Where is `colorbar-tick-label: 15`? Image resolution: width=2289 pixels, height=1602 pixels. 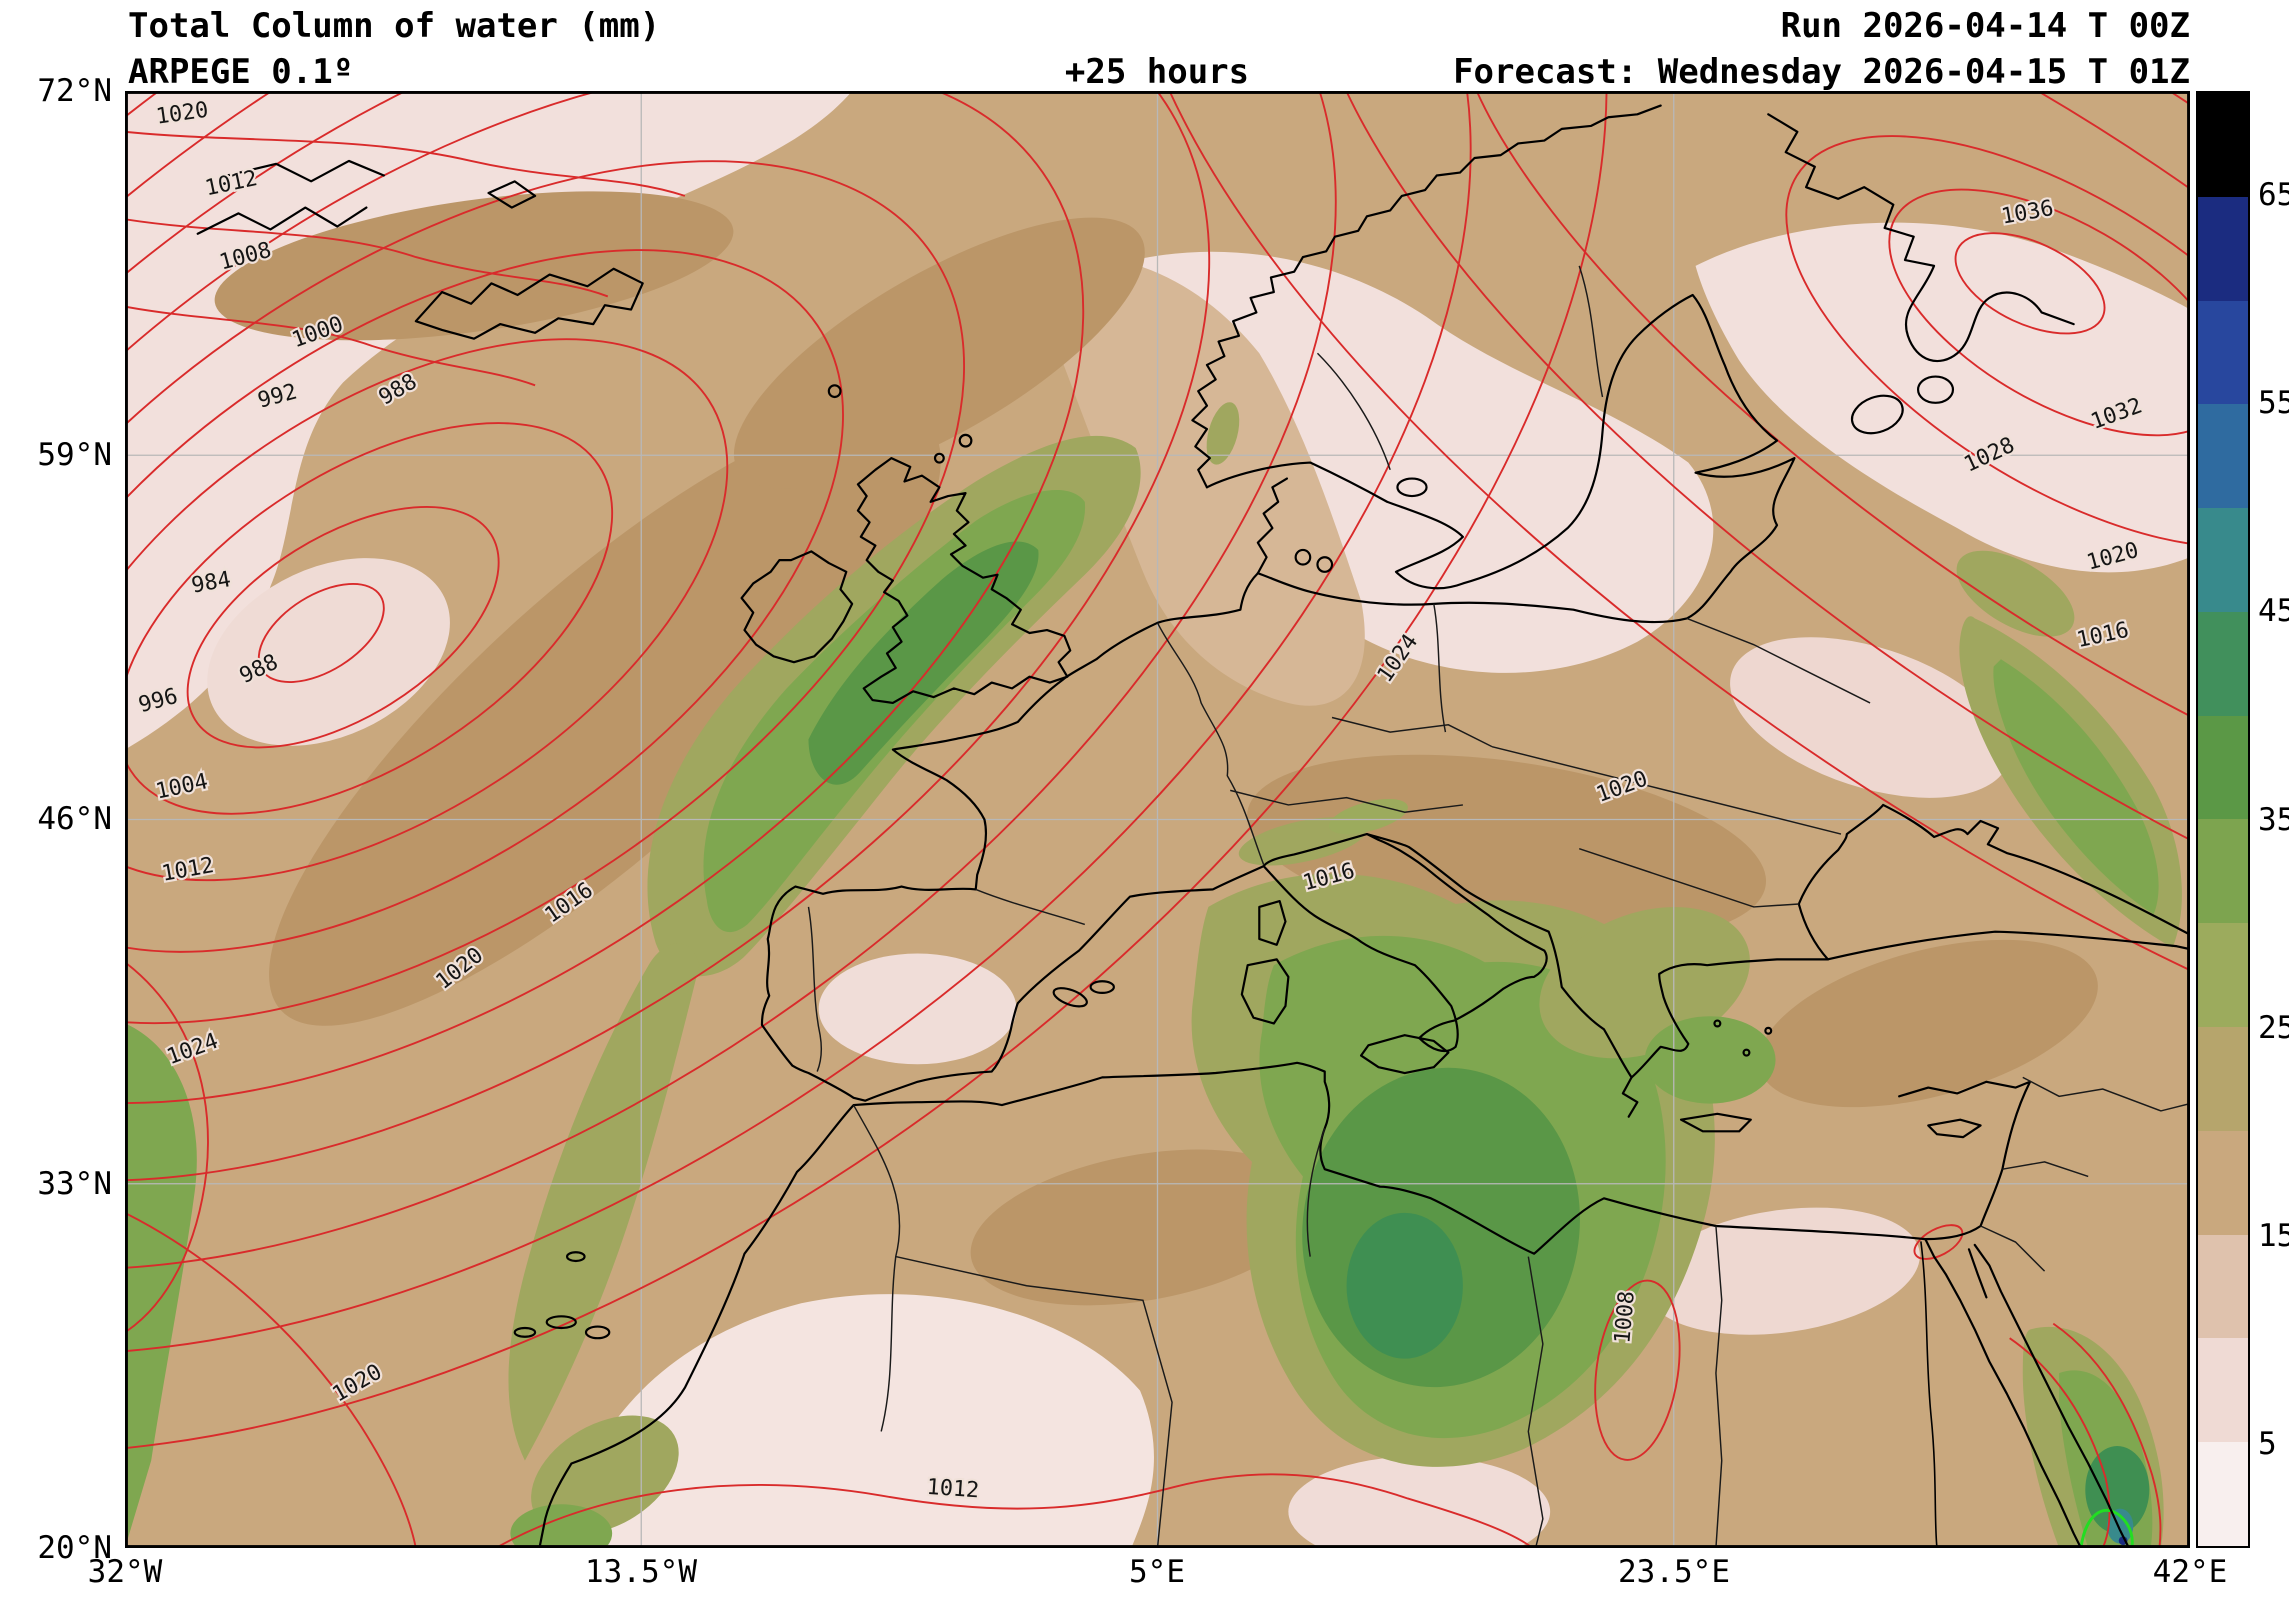 colorbar-tick-label: 15 is located at coordinates (2273, 1235).